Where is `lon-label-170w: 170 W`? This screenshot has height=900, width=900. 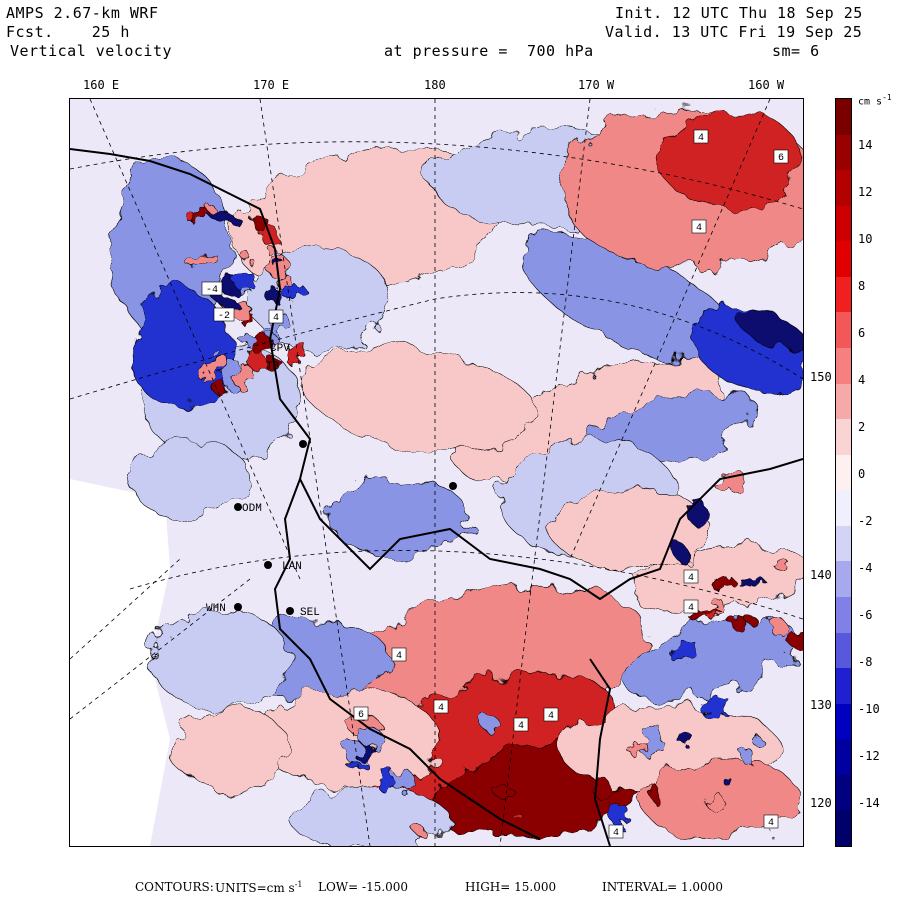
lon-label-170w: 170 W is located at coordinates (596, 85).